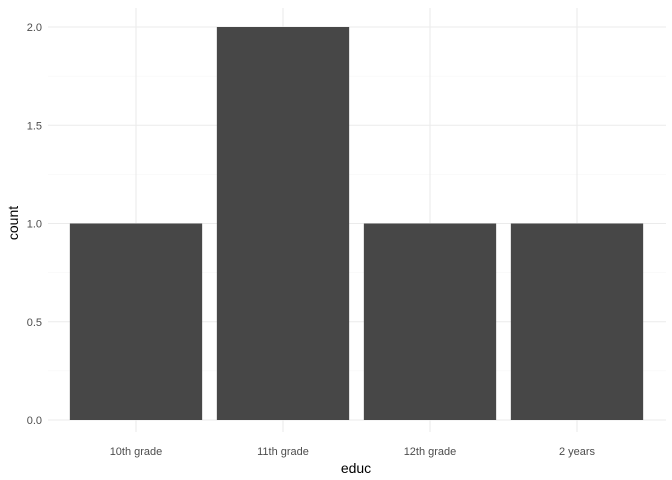  What do you see at coordinates (577, 452) in the screenshot?
I see `x-tick-label: 2 years` at bounding box center [577, 452].